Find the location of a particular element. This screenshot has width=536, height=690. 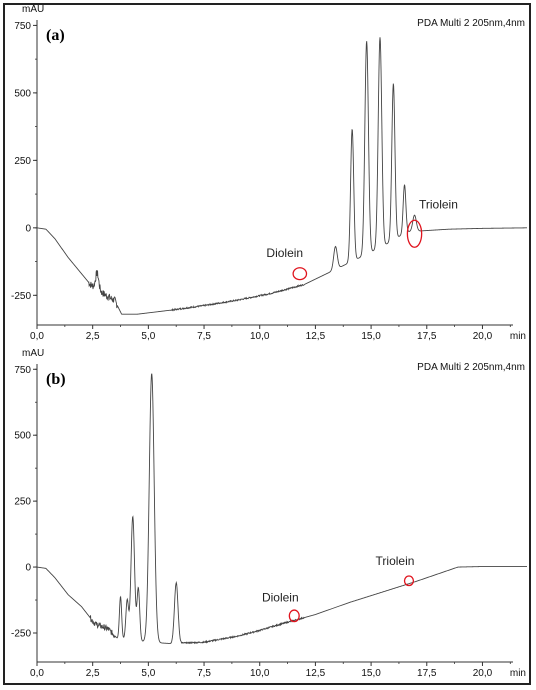

panel-label: (a) is located at coordinates (55, 35).